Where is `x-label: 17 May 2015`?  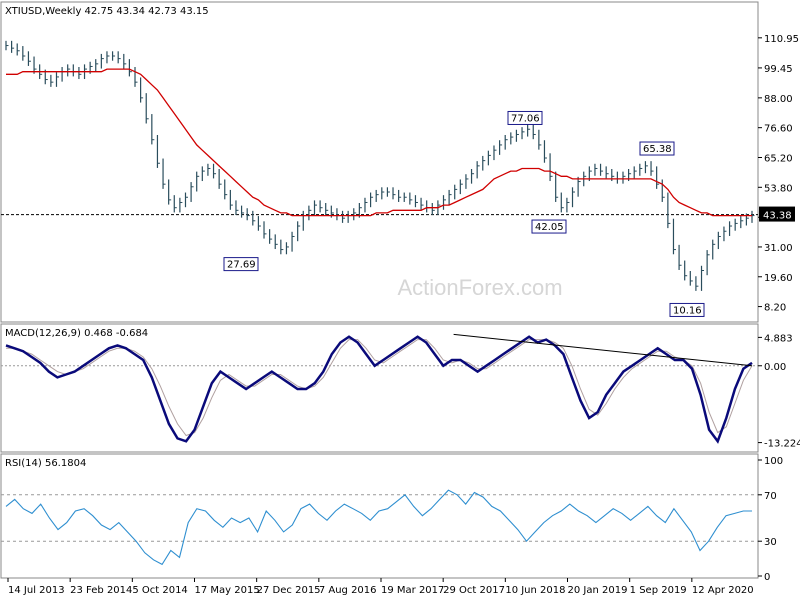 x-label: 17 May 2015 is located at coordinates (227, 590).